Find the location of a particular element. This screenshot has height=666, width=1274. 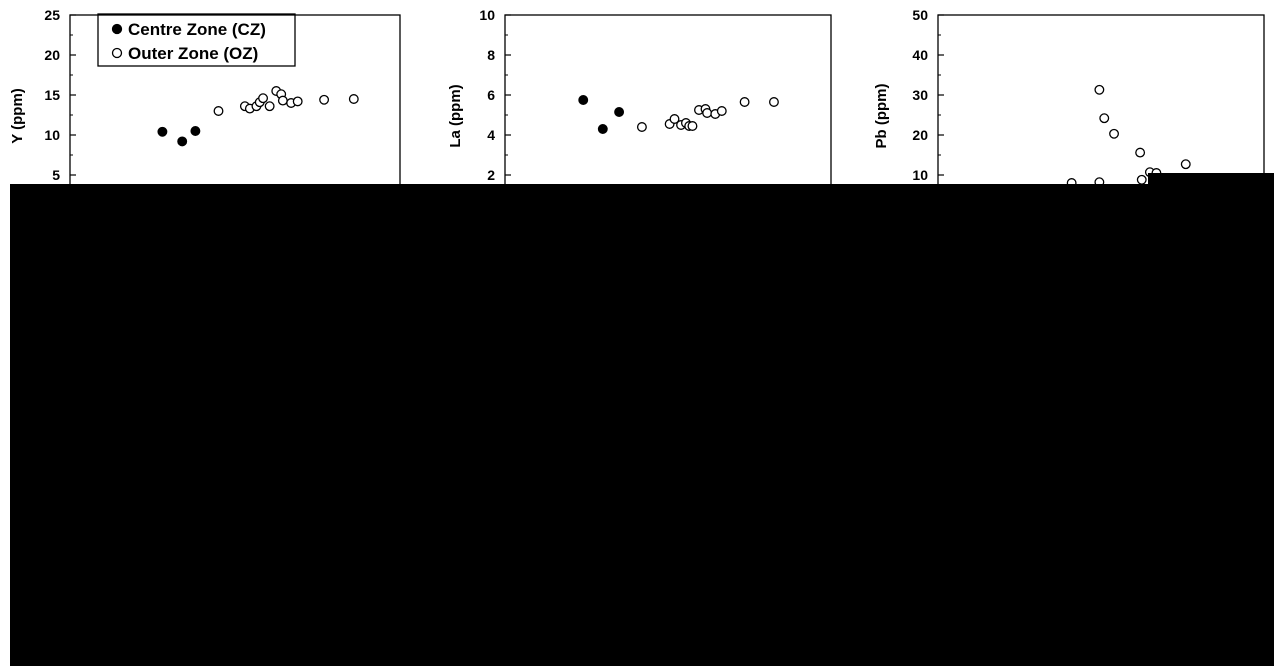

occluding-black-region-right is located at coordinates (1211, 183).